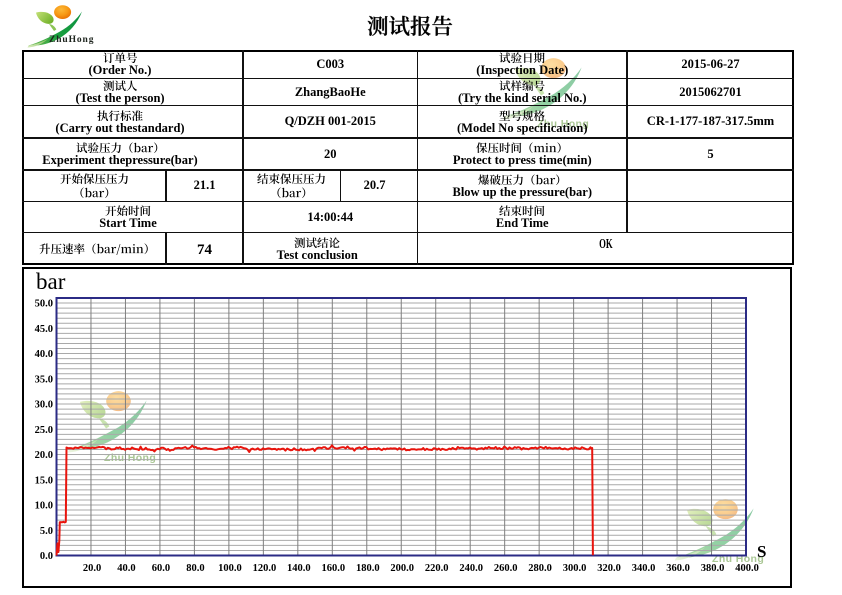 The width and height of the screenshot is (842, 595). I want to click on svg-text: 140.0, so click(299, 568).